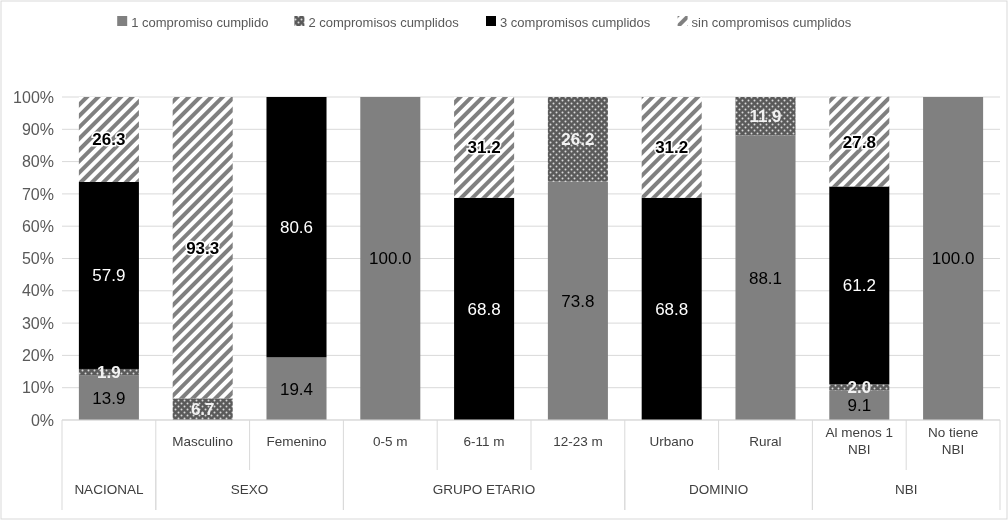 The width and height of the screenshot is (1008, 520). What do you see at coordinates (200, 22) in the screenshot?
I see `legend-label: 1 compromiso cumplido` at bounding box center [200, 22].